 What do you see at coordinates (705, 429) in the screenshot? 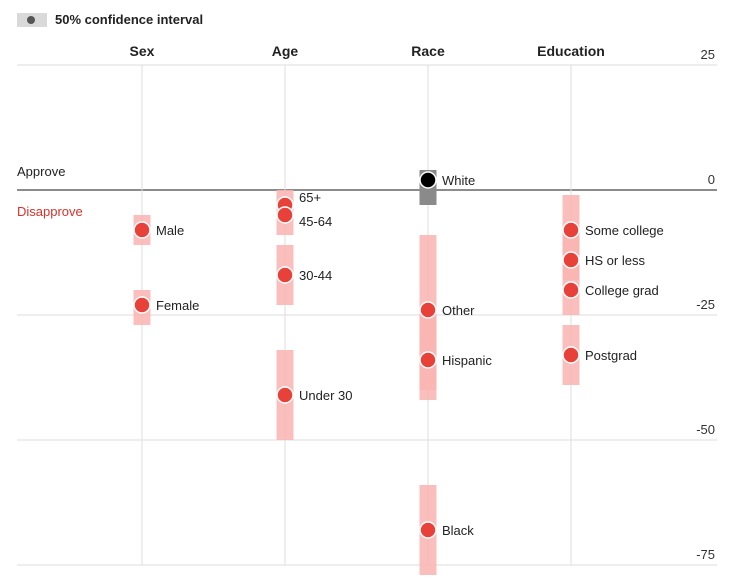
I see `y-tick-label: -50` at bounding box center [705, 429].